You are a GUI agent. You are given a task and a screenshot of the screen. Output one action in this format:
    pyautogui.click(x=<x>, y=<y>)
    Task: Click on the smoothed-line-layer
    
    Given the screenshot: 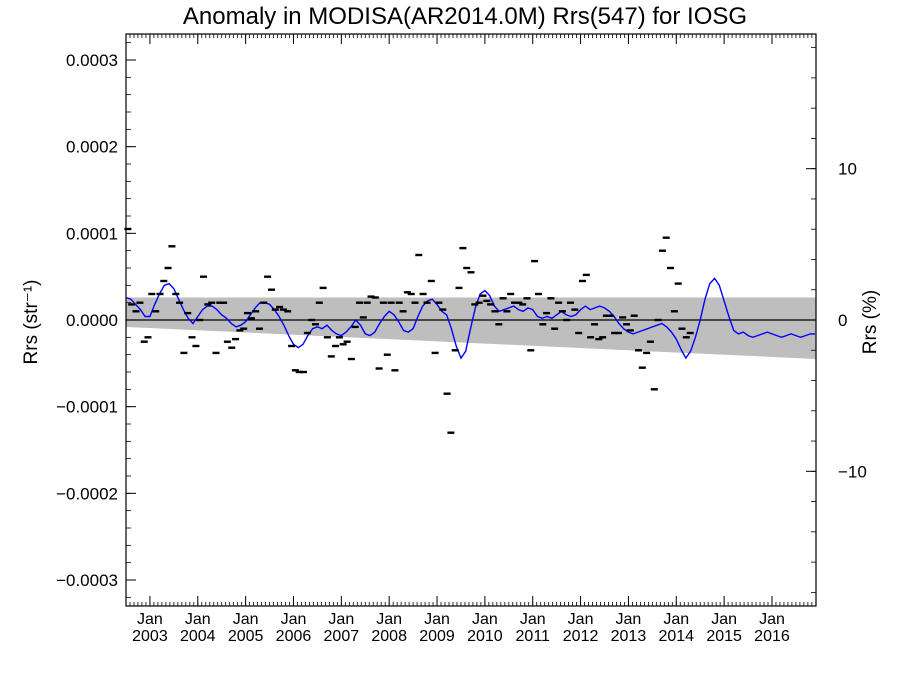 What is the action you would take?
    pyautogui.click(x=470, y=318)
    